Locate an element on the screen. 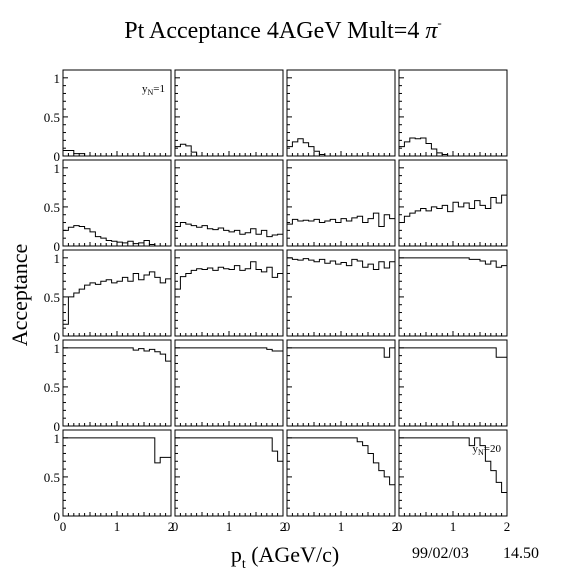 This screenshot has height=585, width=571. panel-20: 0 1 2 yN=20 is located at coordinates (453, 481).